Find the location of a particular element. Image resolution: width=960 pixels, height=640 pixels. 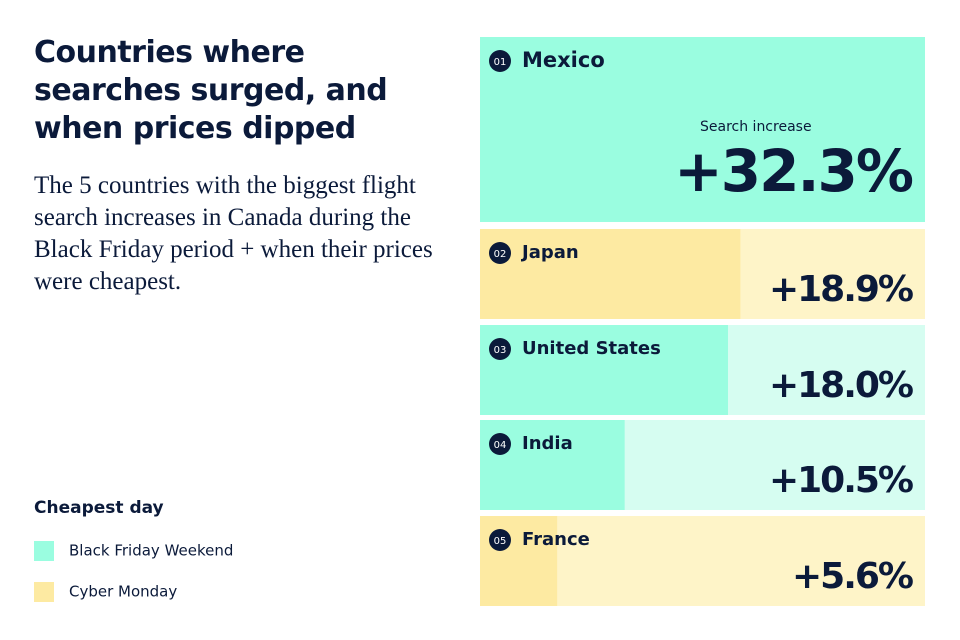

category-label: Japan is located at coordinates (549, 252).